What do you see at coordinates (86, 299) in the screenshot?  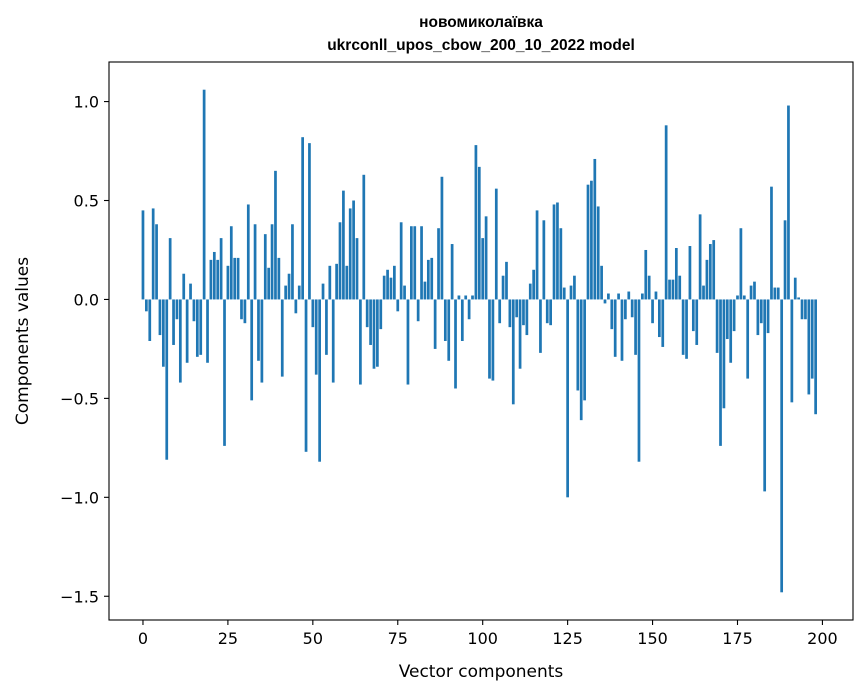 I see `y-tick-label: 0.0` at bounding box center [86, 299].